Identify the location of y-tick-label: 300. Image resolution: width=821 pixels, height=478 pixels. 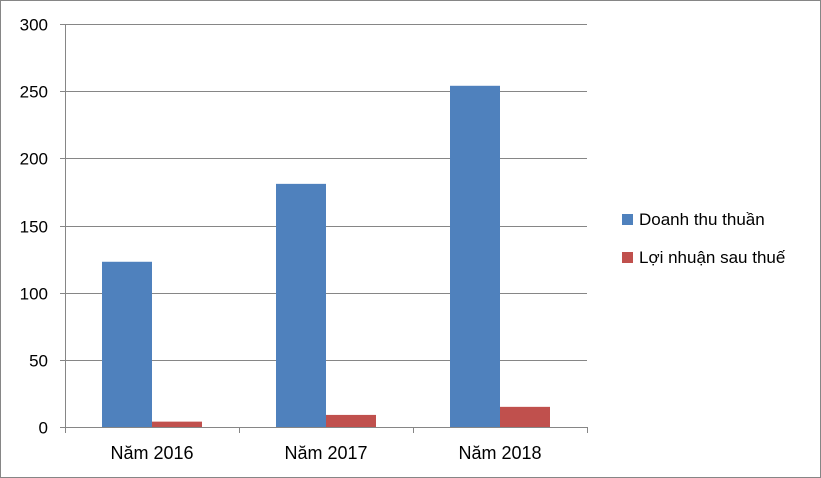
(34, 25).